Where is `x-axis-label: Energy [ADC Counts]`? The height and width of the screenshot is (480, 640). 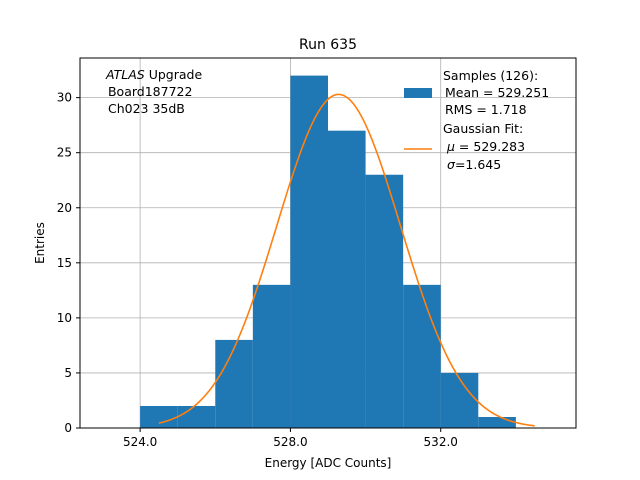
x-axis-label: Energy [ADC Counts] is located at coordinates (328, 463).